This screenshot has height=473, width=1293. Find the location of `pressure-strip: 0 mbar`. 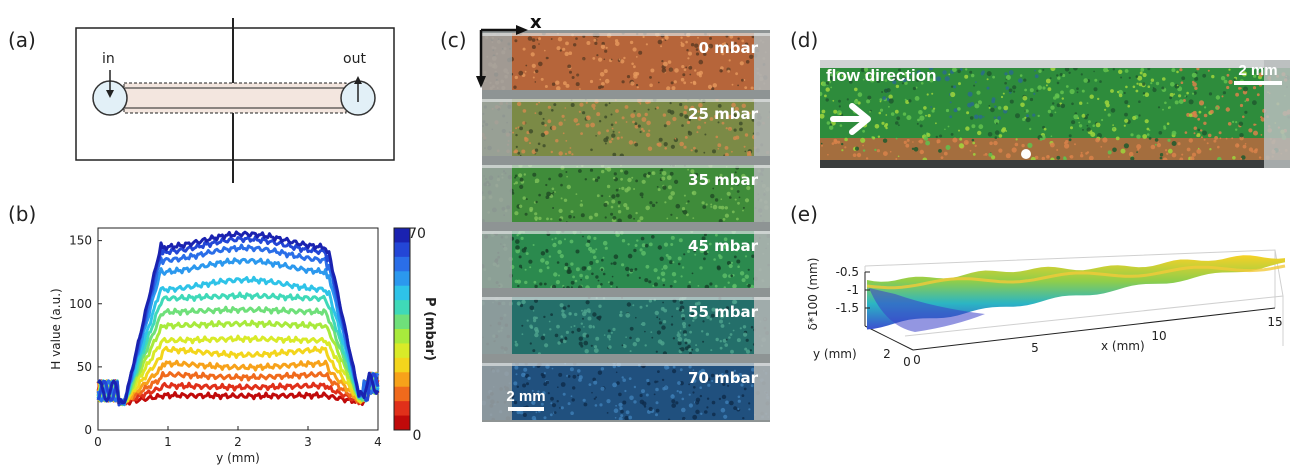

pressure-strip: 0 mbar is located at coordinates (626, 61).